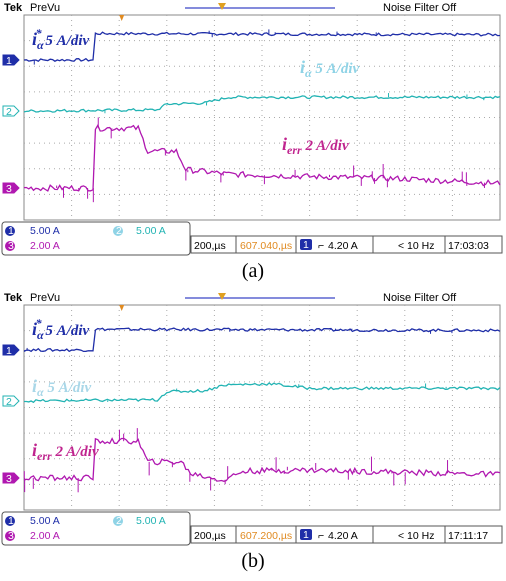  What do you see at coordinates (122, 308) in the screenshot?
I see `trigger-marker-icon` at bounding box center [122, 308].